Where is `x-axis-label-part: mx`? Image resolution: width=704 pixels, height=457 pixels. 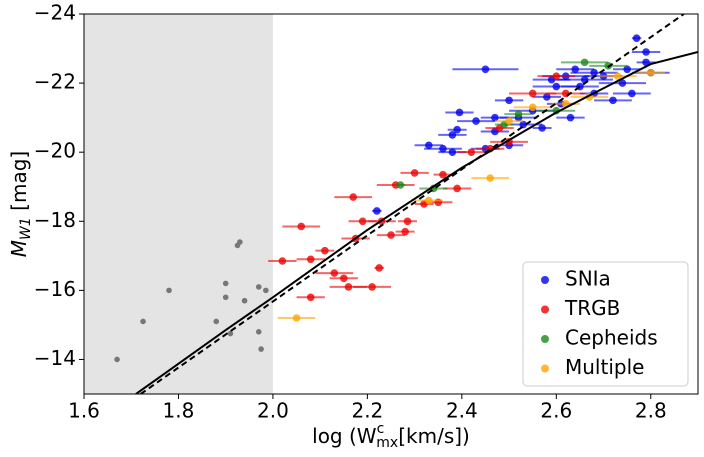
x-axis-label-part: mx is located at coordinates (387, 443).